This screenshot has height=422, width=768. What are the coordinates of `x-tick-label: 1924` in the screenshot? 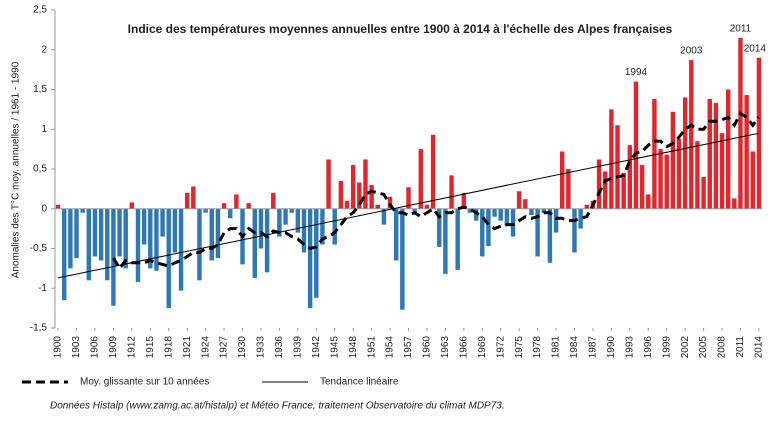 It's located at (205, 347).